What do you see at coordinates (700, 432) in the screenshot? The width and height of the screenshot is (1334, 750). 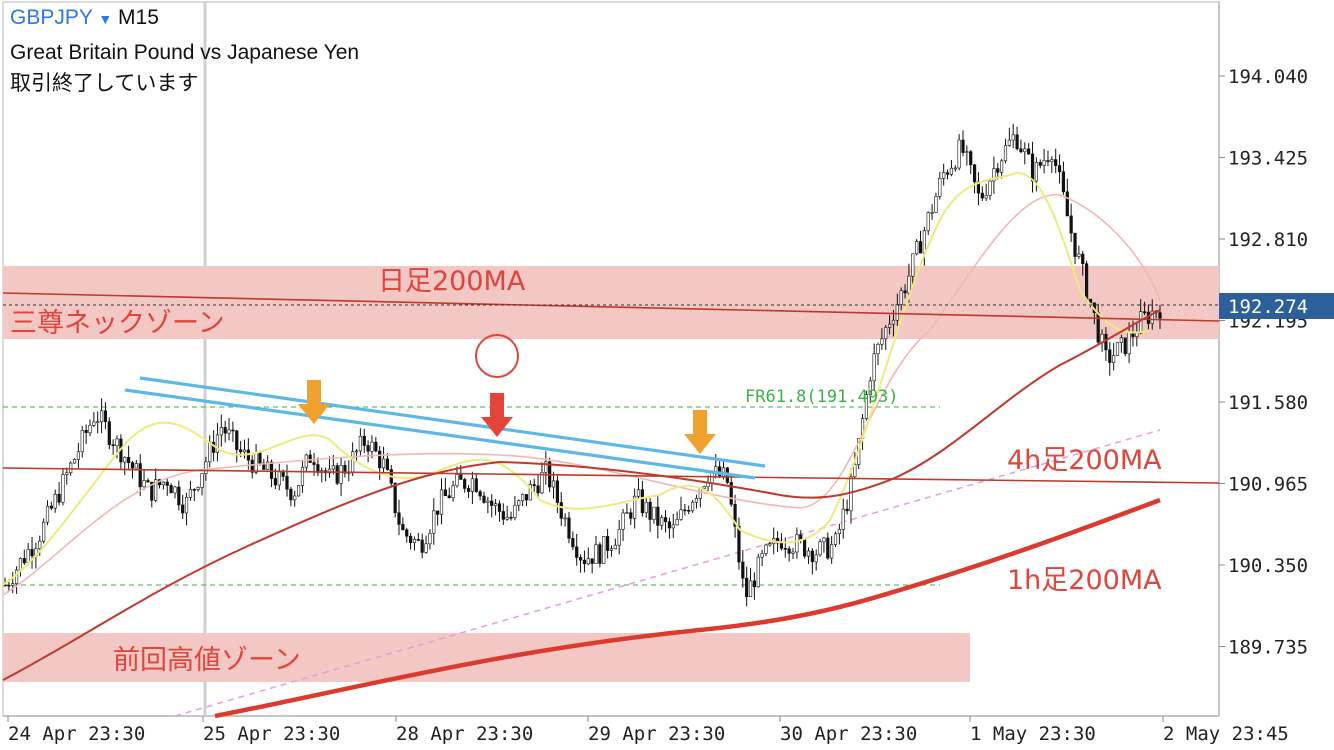 I see `arrow-down-icon` at bounding box center [700, 432].